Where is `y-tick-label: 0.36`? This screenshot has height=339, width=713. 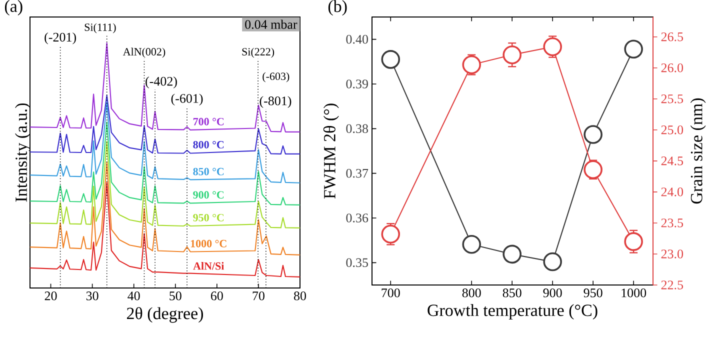
y-tick-label: 0.36 is located at coordinates (357, 218).